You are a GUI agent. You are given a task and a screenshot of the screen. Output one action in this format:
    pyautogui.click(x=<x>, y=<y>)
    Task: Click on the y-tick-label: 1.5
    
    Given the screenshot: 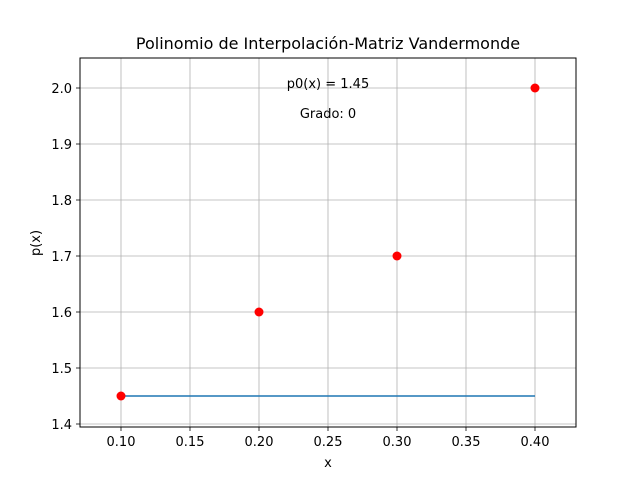 What is the action you would take?
    pyautogui.click(x=61, y=369)
    